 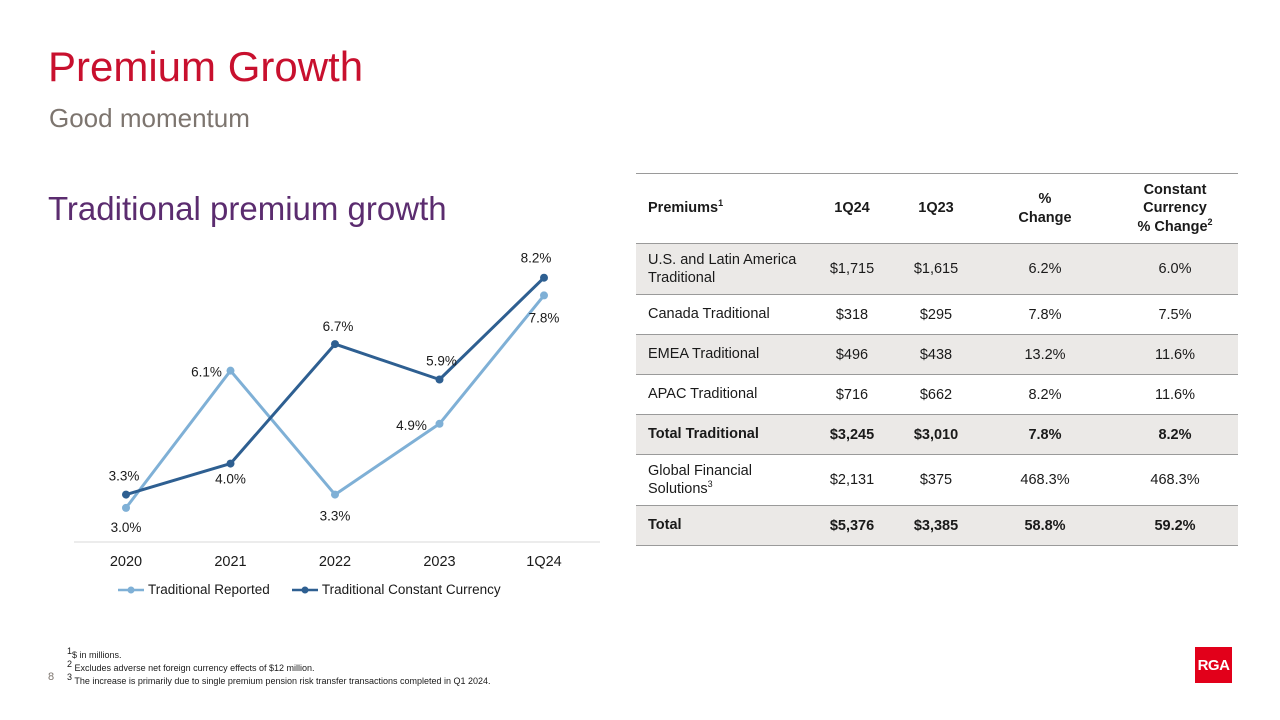 I want to click on table-cell: $438, so click(x=936, y=354).